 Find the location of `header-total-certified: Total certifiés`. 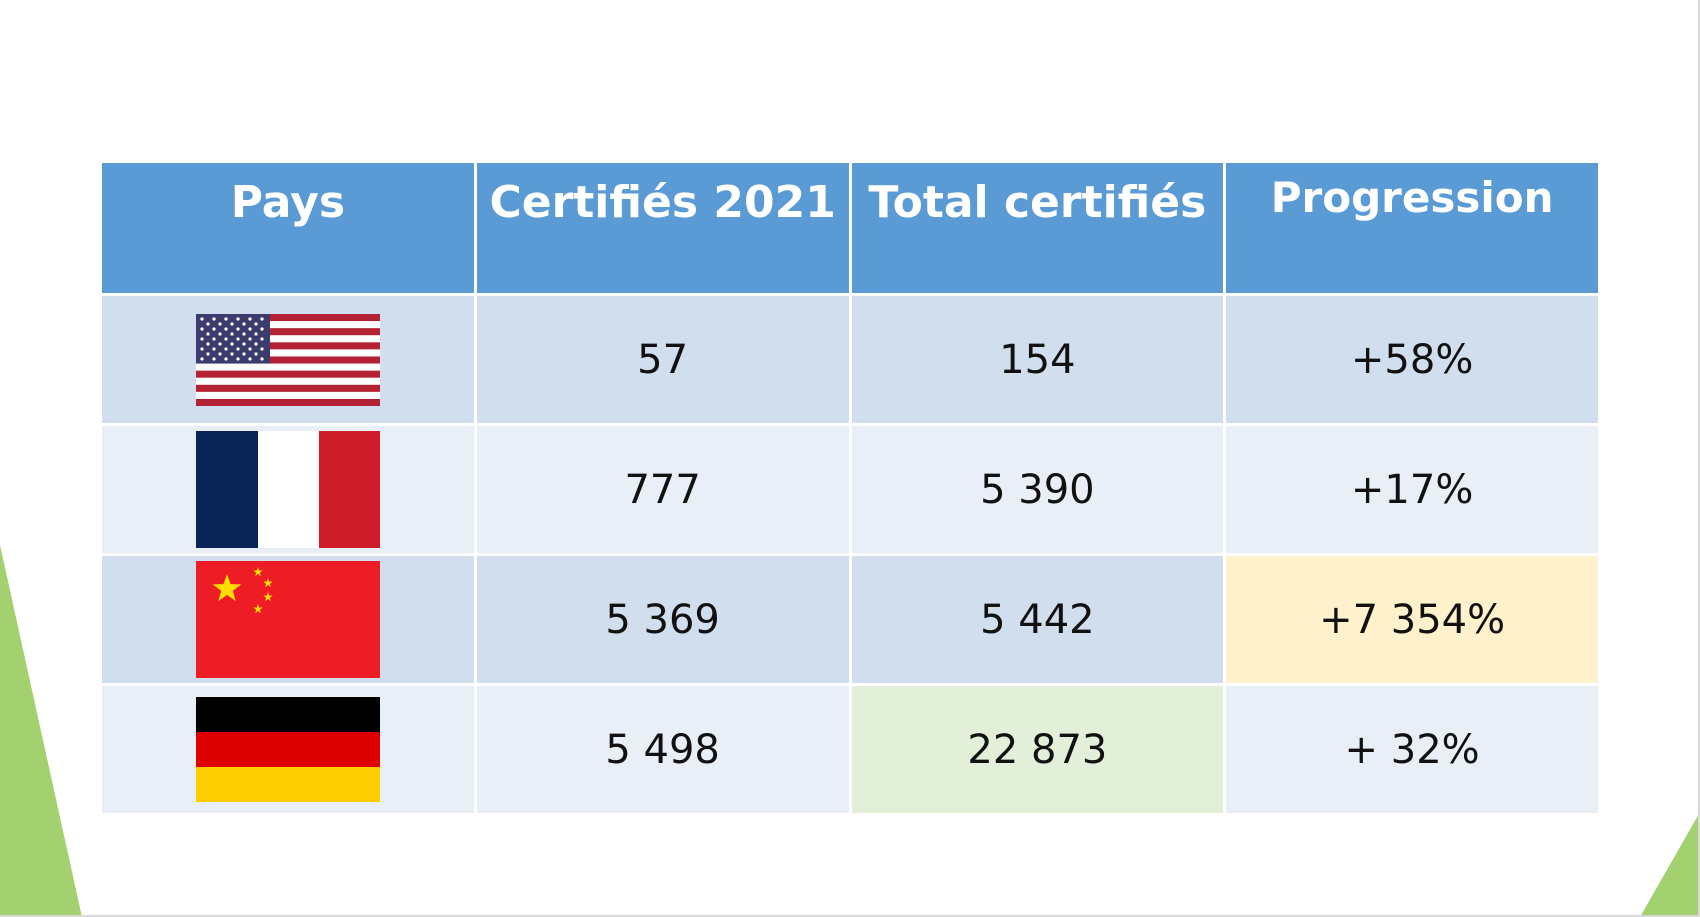

header-total-certified: Total certifiés is located at coordinates (1037, 228).